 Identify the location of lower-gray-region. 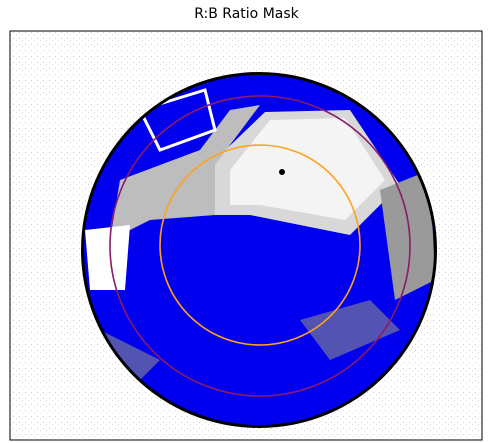
(350, 330).